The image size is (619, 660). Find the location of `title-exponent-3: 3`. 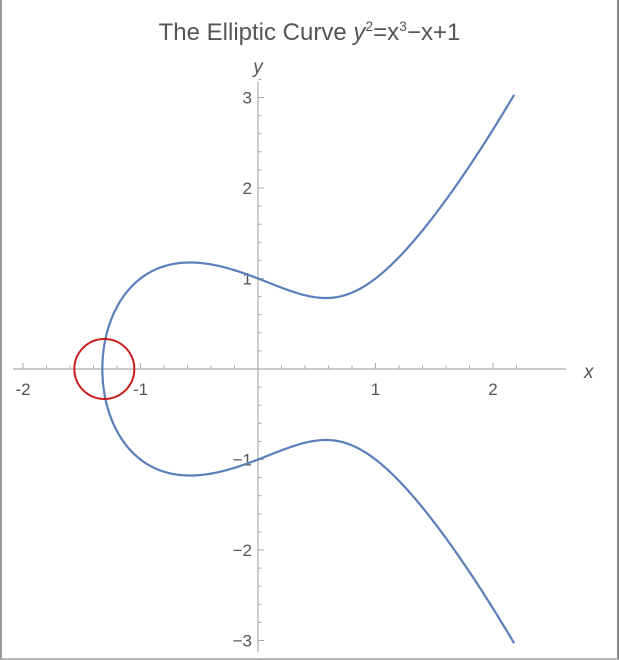

title-exponent-3: 3 is located at coordinates (403, 26).